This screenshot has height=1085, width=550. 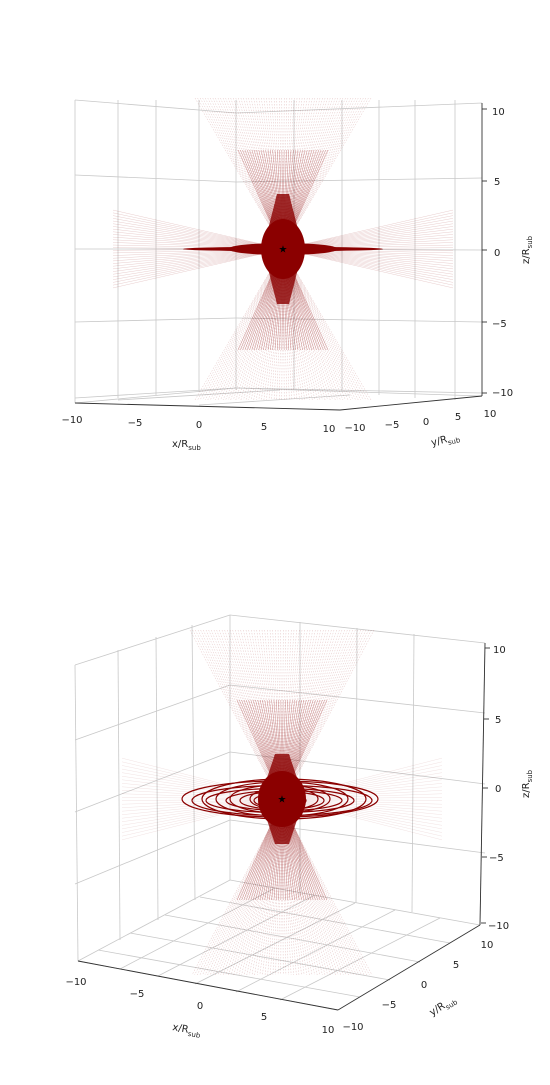 I want to click on y-axis-label: y/Rsub, so click(x=444, y=1007).